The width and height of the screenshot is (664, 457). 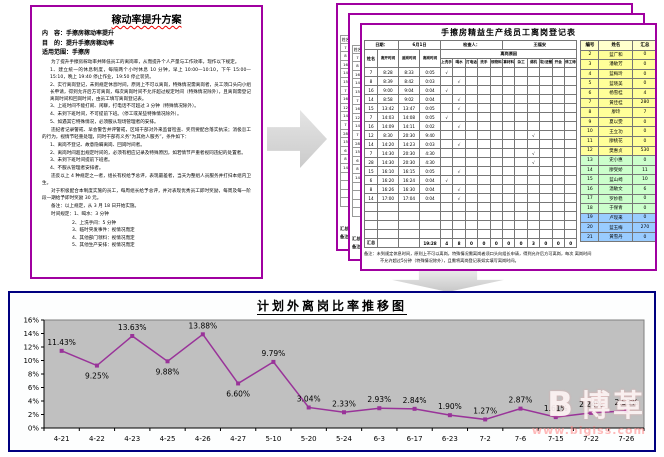 I want to click on register-cell: 12, so click(x=371, y=135).